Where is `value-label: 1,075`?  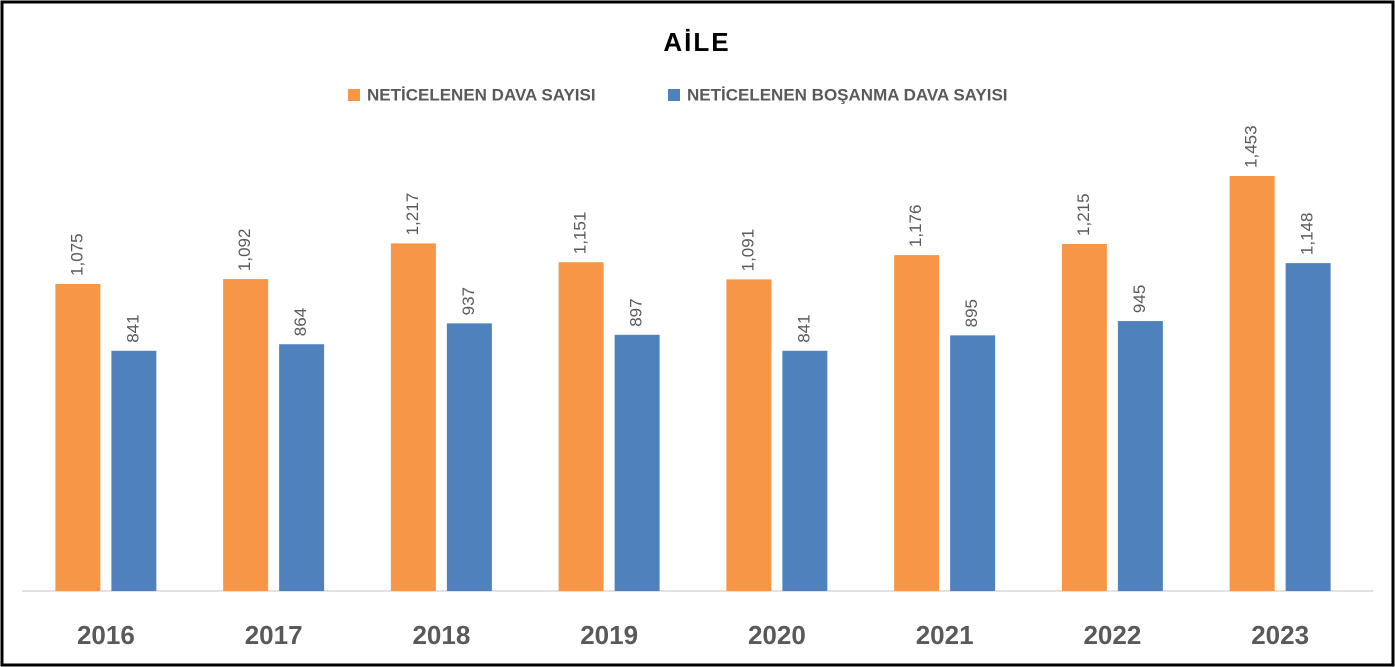
value-label: 1,075 is located at coordinates (76, 254).